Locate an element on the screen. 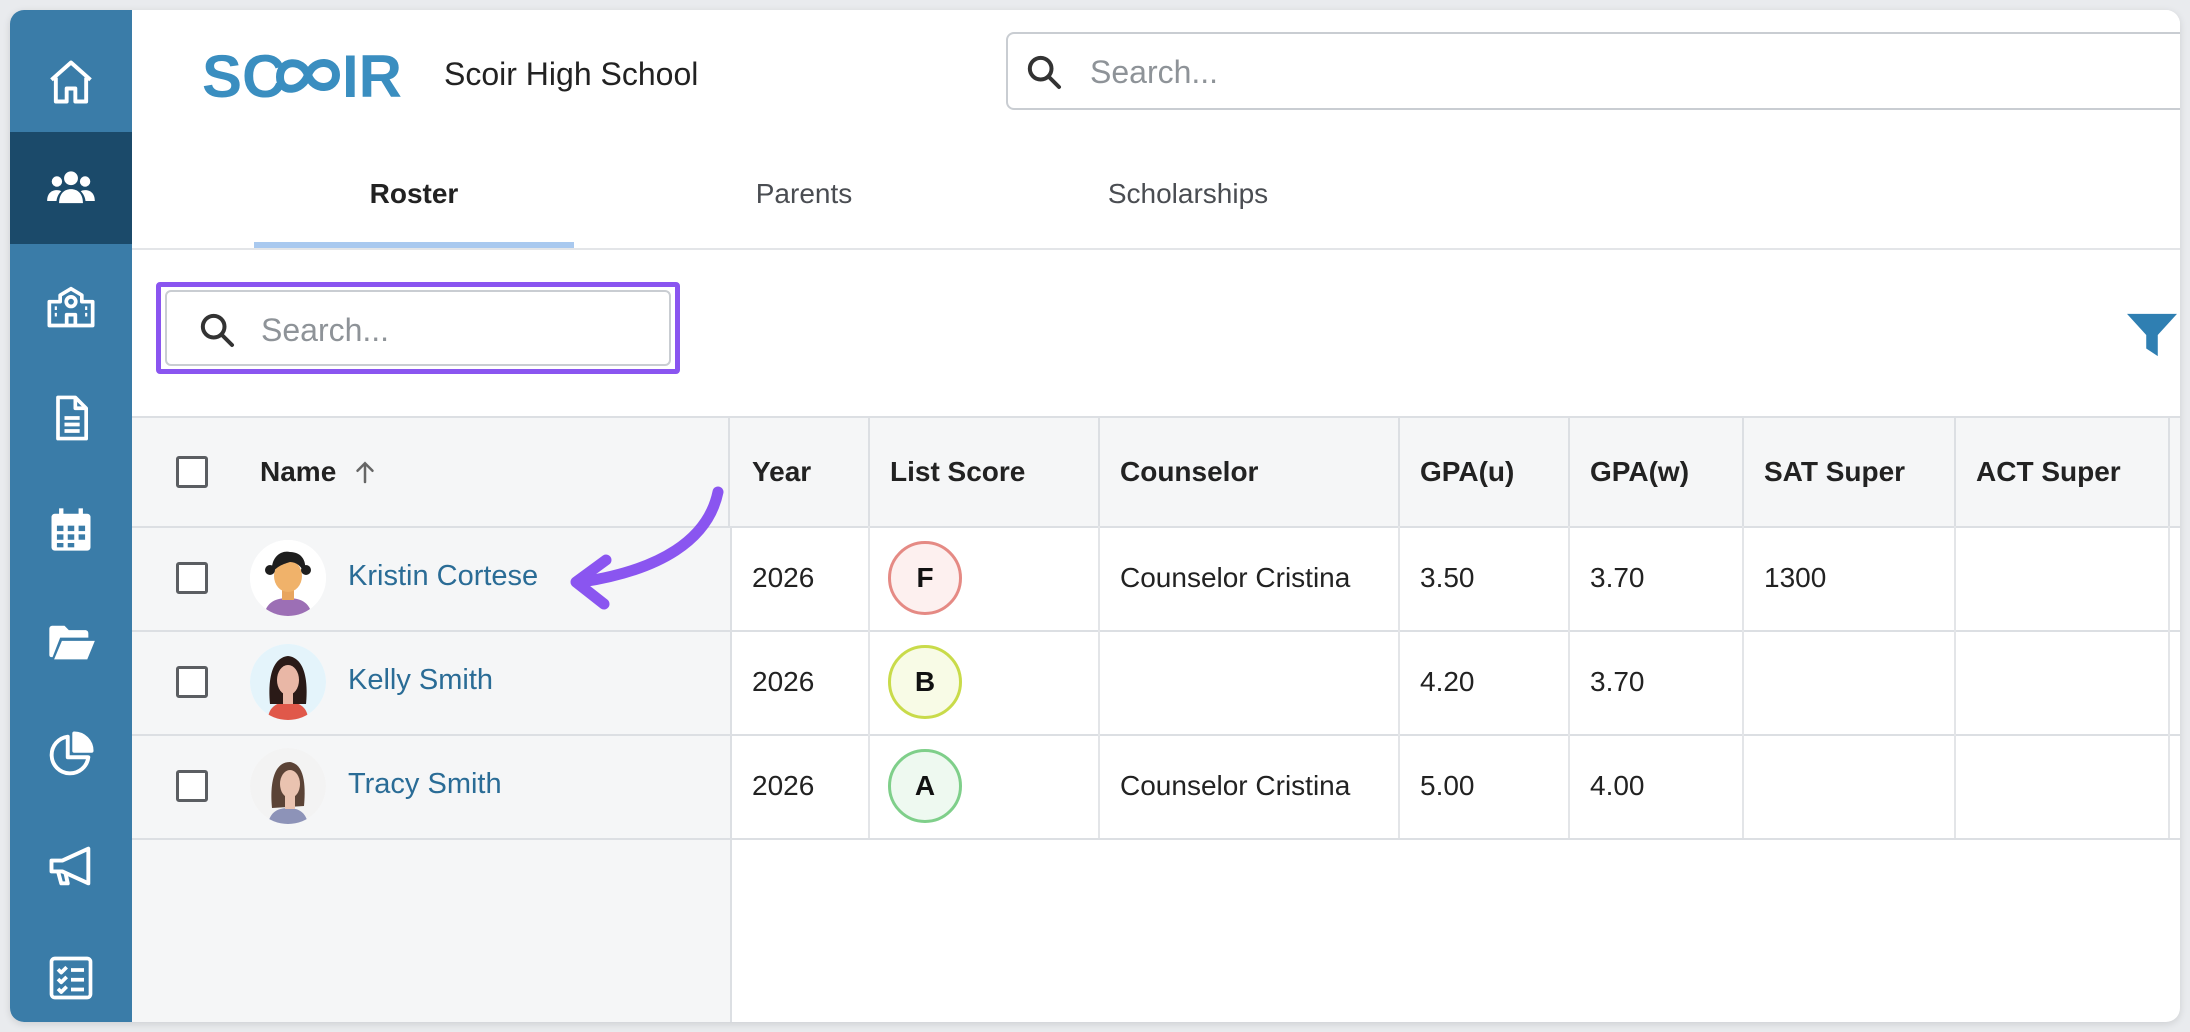 Image resolution: width=2190 pixels, height=1032 pixels. calendar-icon is located at coordinates (71, 529).